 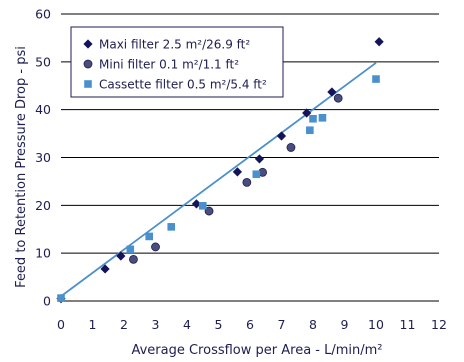 I want to click on y-tick-label: 20, so click(x=43, y=205).